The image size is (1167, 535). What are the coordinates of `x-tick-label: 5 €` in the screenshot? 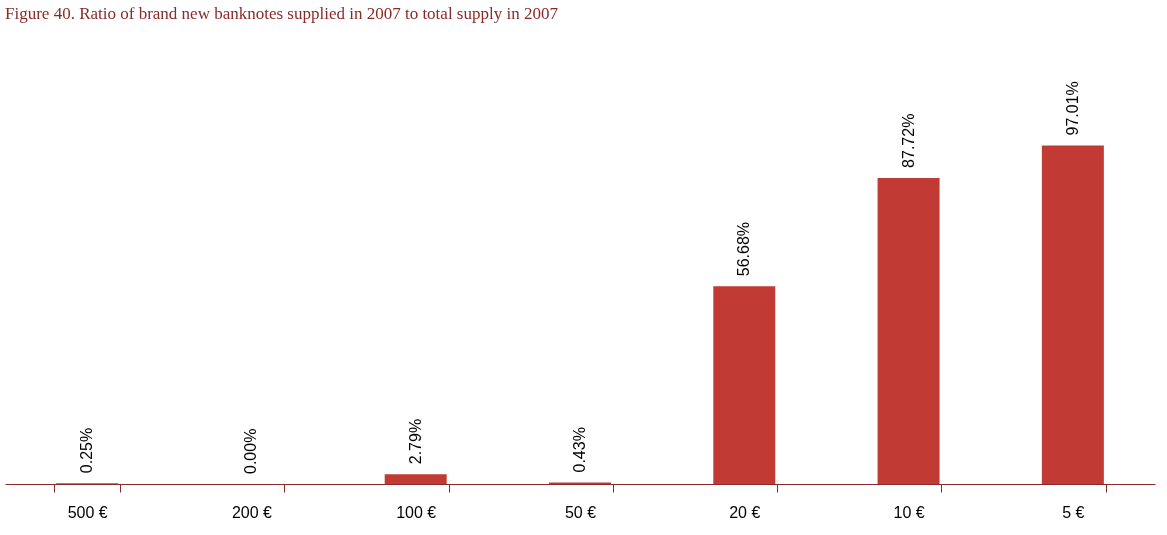 It's located at (1073, 512).